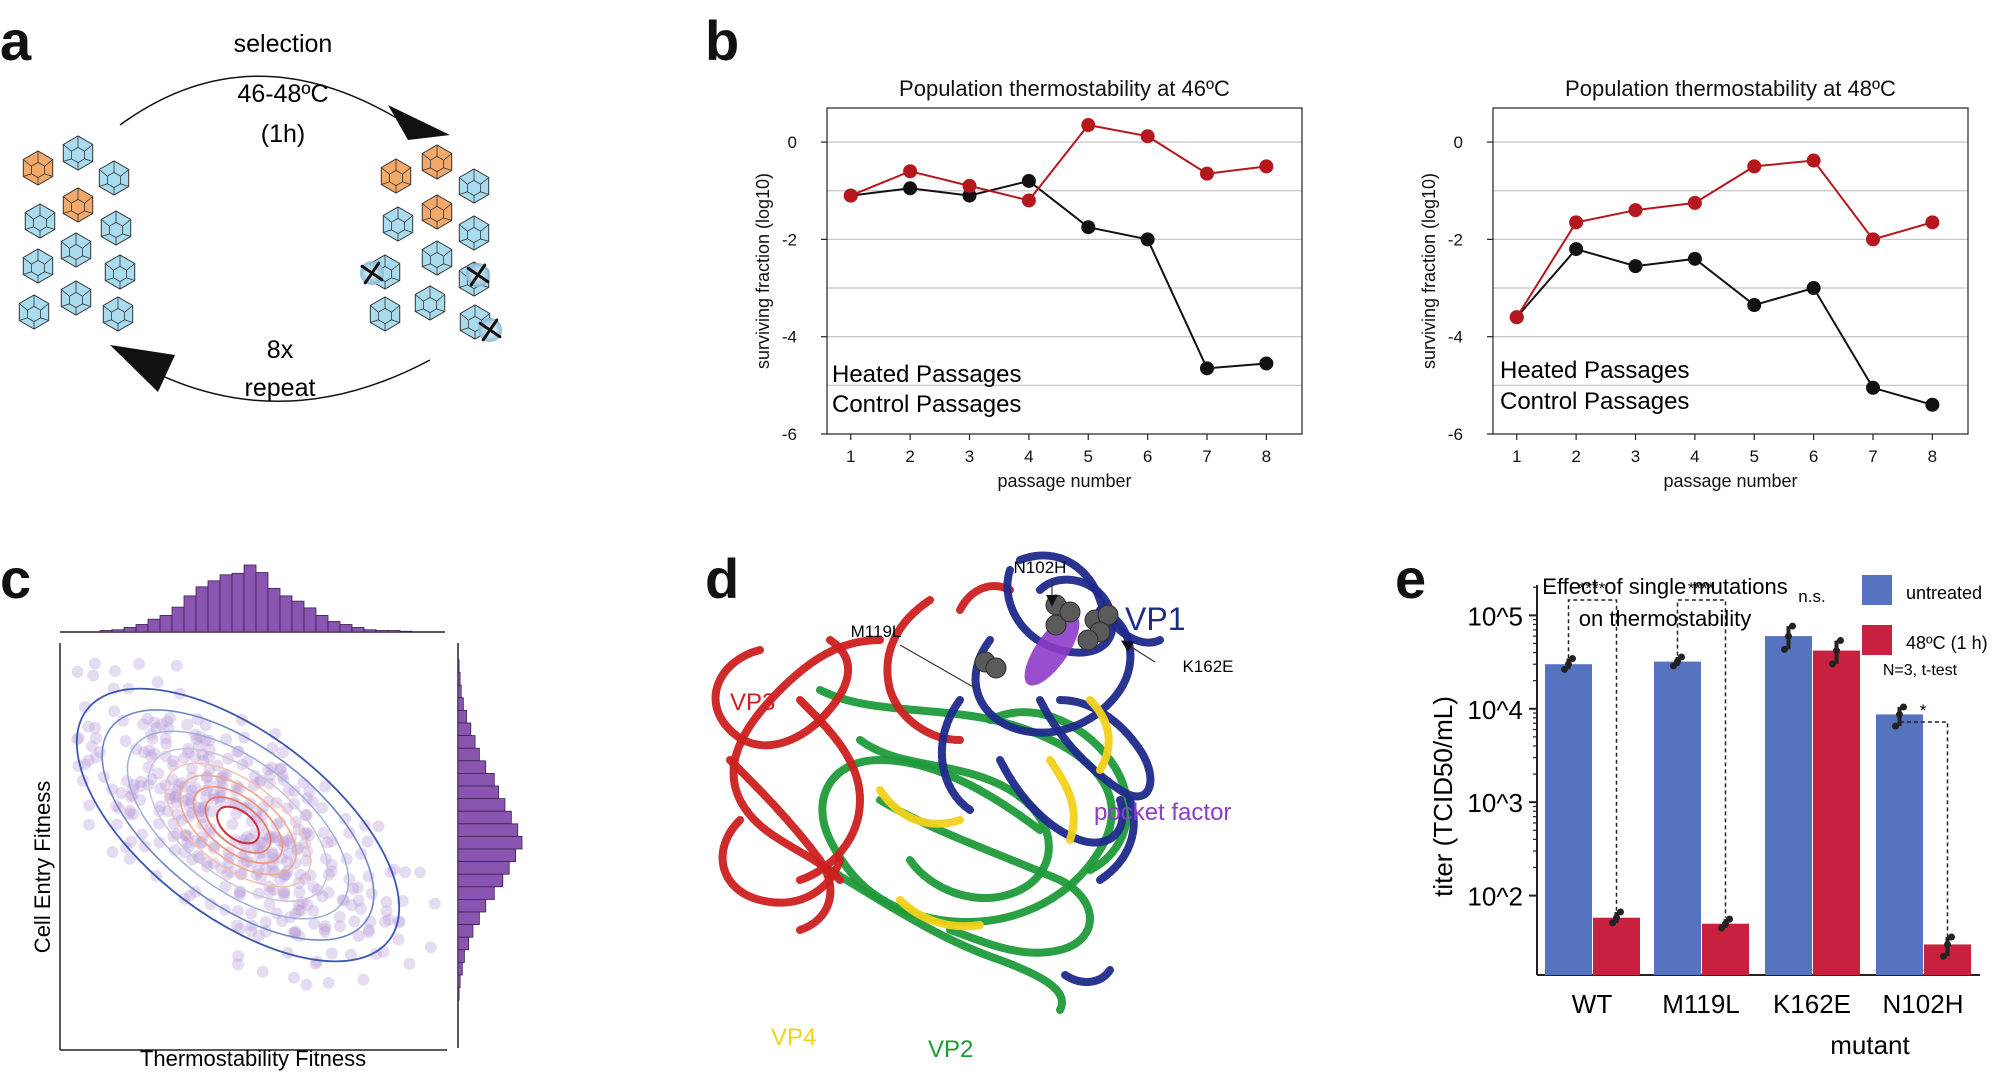  I want to click on e-xtick-label: WT, so click(1592, 1004).